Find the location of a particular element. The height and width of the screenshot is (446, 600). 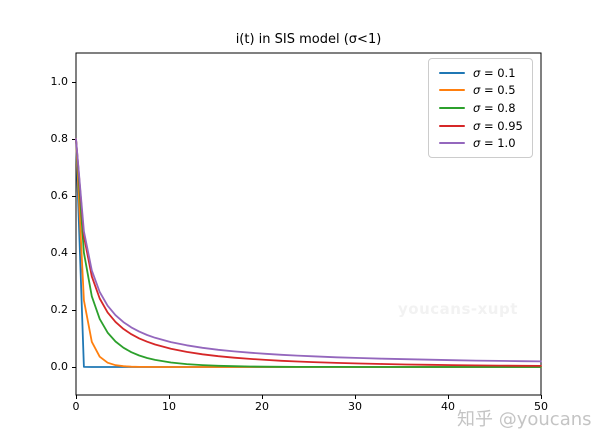

y-tick-label: 1.0 is located at coordinates (59, 81).